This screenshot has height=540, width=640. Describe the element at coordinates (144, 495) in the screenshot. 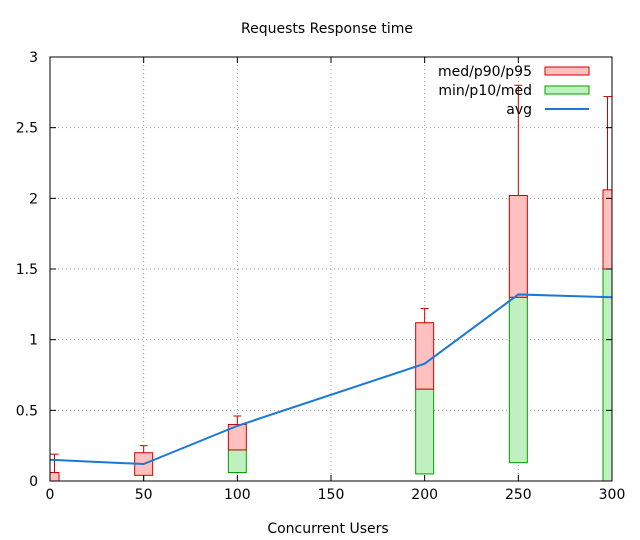

I see `x-tick-label: 50` at that location.